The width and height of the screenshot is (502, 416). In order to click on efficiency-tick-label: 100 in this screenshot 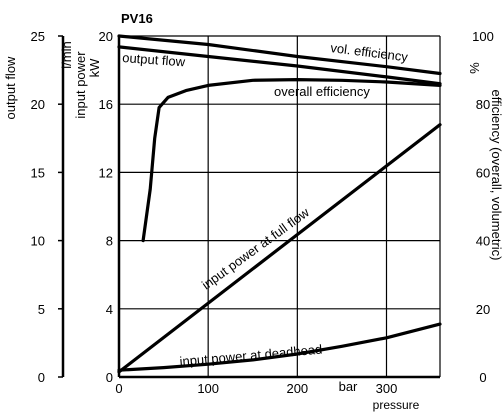, I will do `click(483, 36)`.